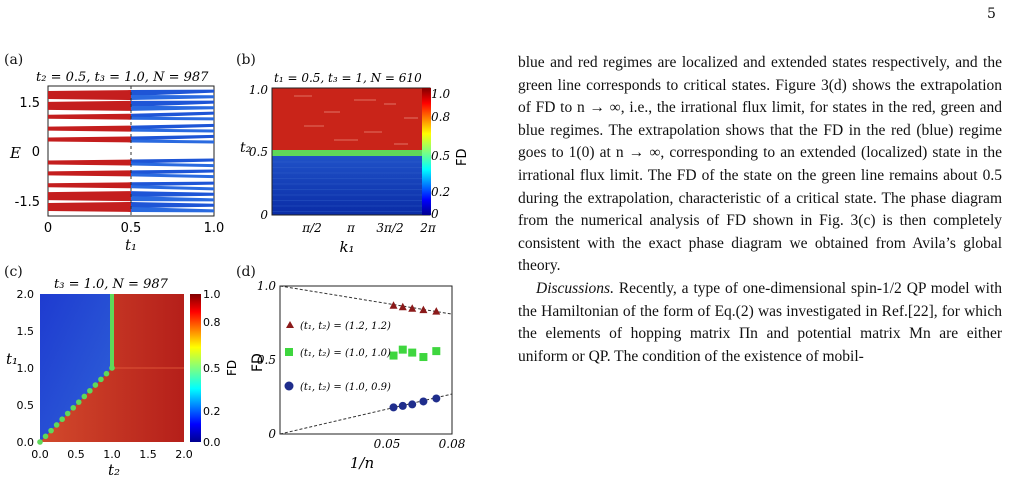  I want to click on panel-d-legend-label-3: (t₁, t₂) = (1.0, 0.9), so click(345, 387).